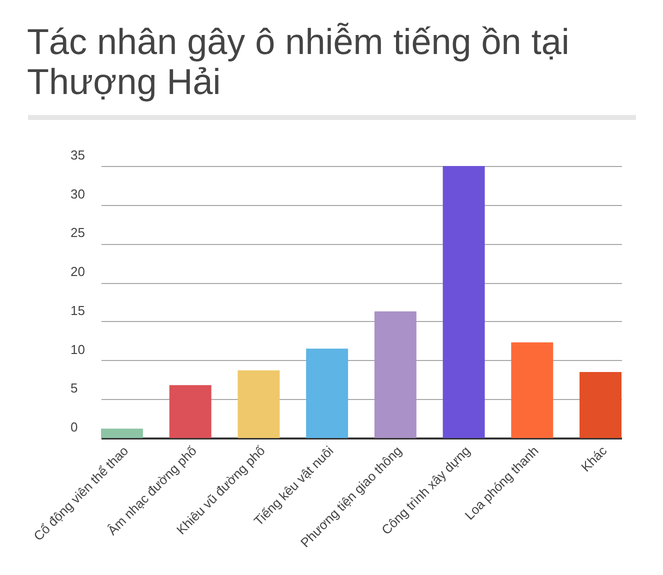 The image size is (663, 575). What do you see at coordinates (77, 310) in the screenshot?
I see `y-tick-label: 15` at bounding box center [77, 310].